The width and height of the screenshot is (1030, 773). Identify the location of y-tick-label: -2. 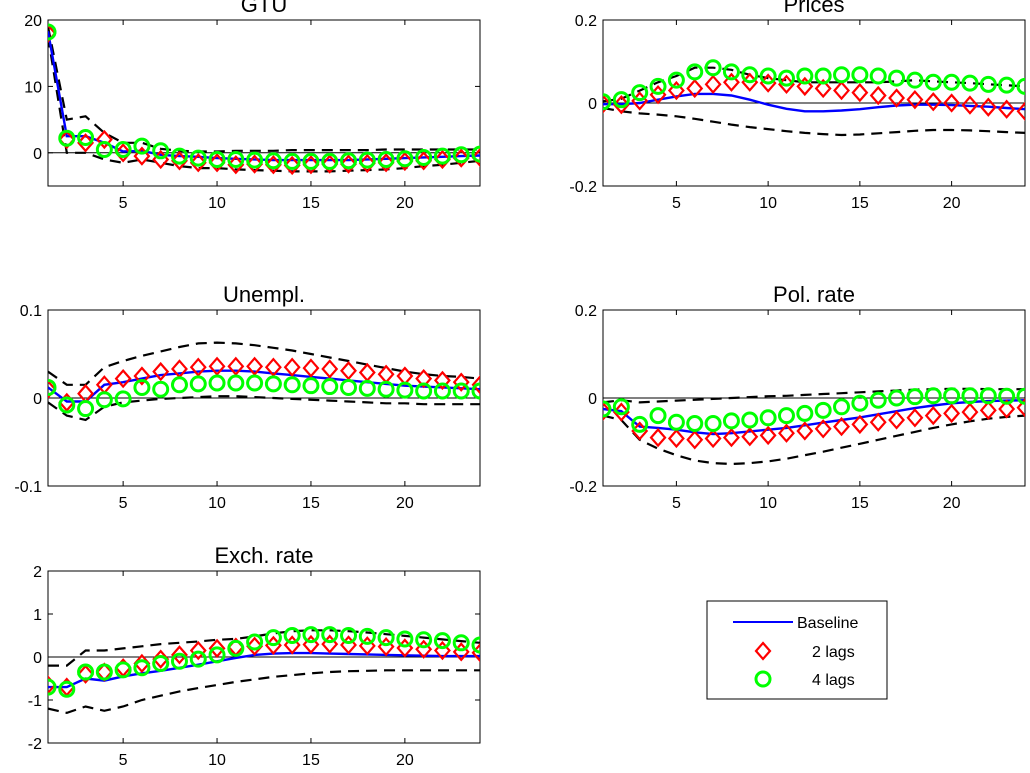
(35, 744).